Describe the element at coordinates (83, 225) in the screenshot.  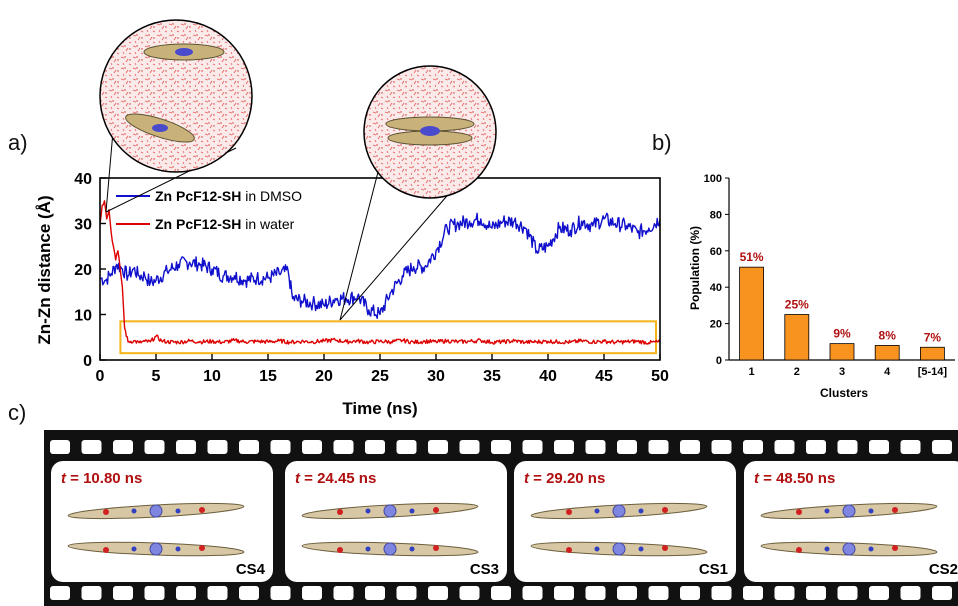
I see `y-tick-label: 30` at that location.